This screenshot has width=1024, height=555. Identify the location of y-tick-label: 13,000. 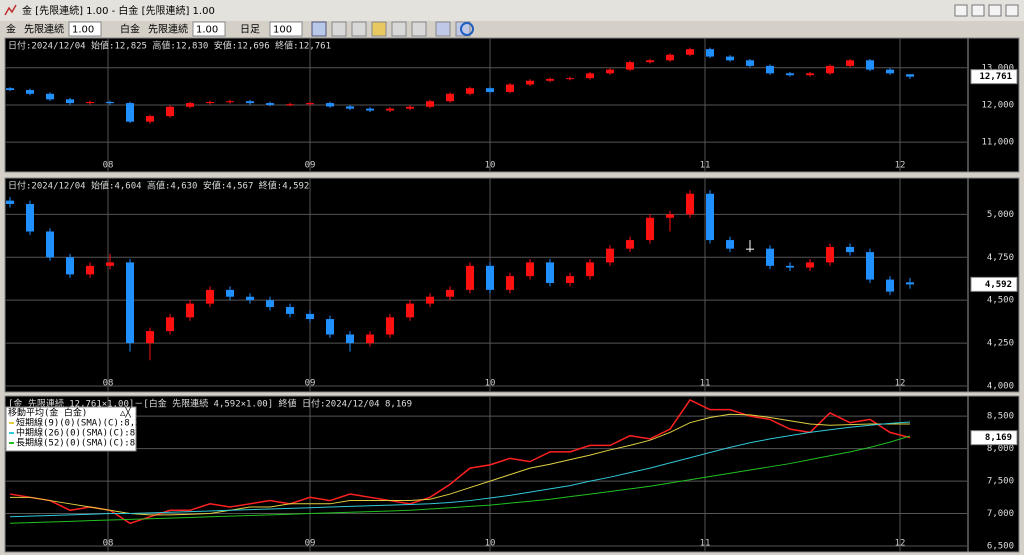
(997, 68).